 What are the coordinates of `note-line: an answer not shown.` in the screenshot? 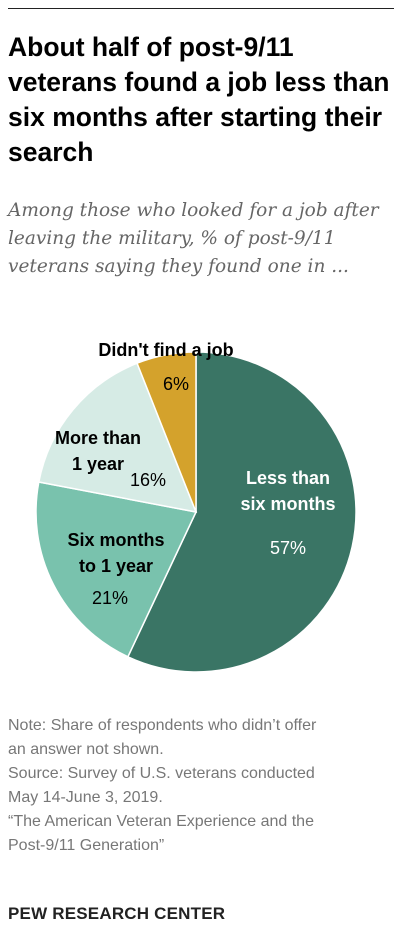 It's located at (86, 749).